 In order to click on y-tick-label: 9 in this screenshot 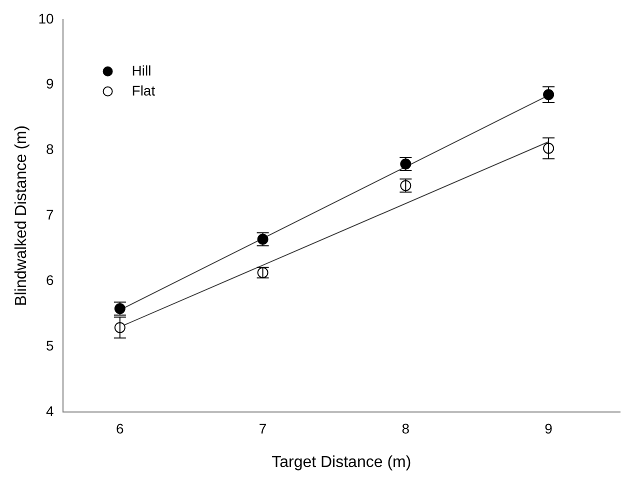, I will do `click(50, 84)`.